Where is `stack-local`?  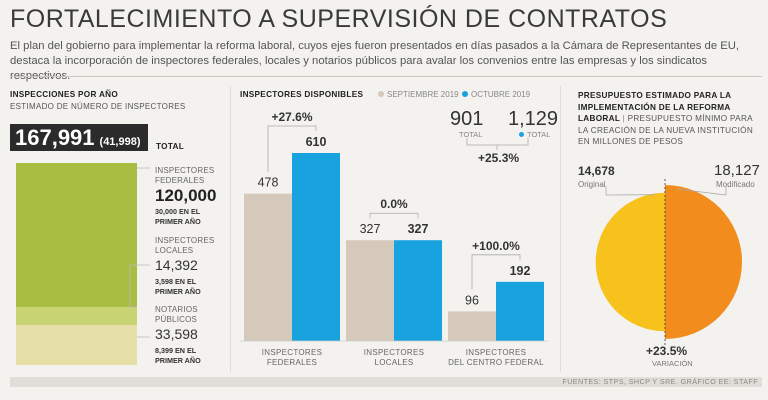 stack-local is located at coordinates (76, 316).